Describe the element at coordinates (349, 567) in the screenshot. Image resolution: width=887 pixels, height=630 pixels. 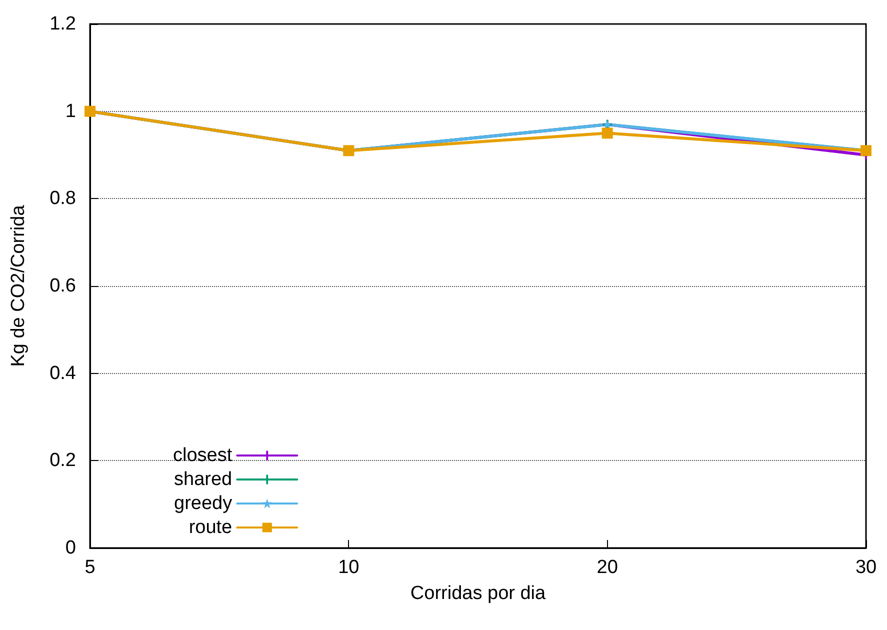
I see `x-tick-label: 10` at that location.